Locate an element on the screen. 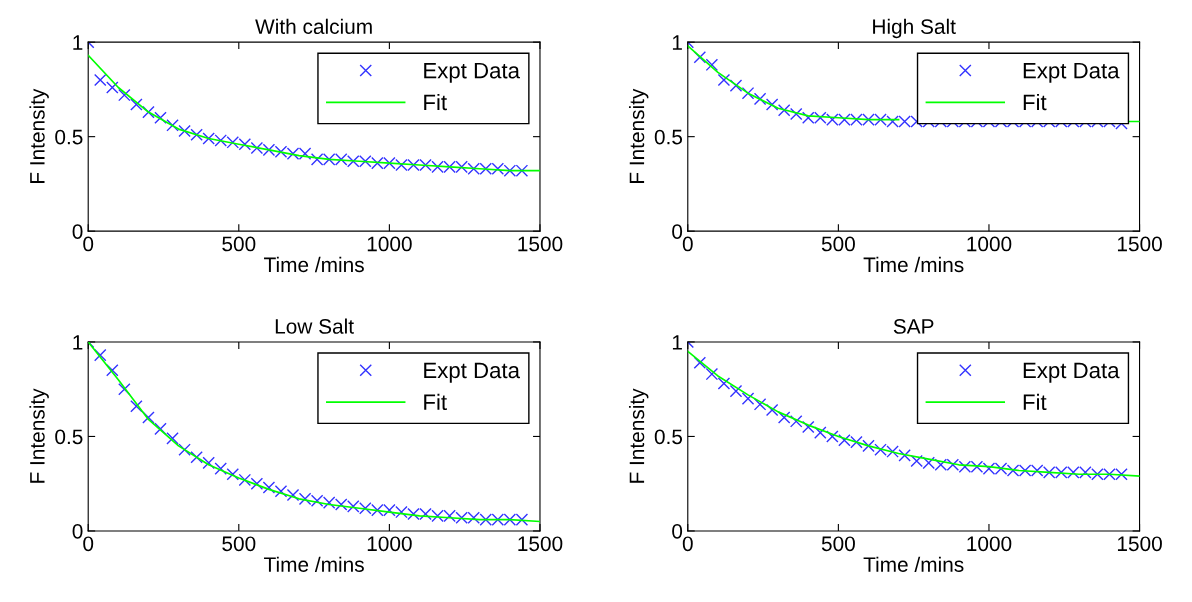 Image resolution: width=1192 pixels, height=602 pixels. chart-title: SAP is located at coordinates (913, 326).